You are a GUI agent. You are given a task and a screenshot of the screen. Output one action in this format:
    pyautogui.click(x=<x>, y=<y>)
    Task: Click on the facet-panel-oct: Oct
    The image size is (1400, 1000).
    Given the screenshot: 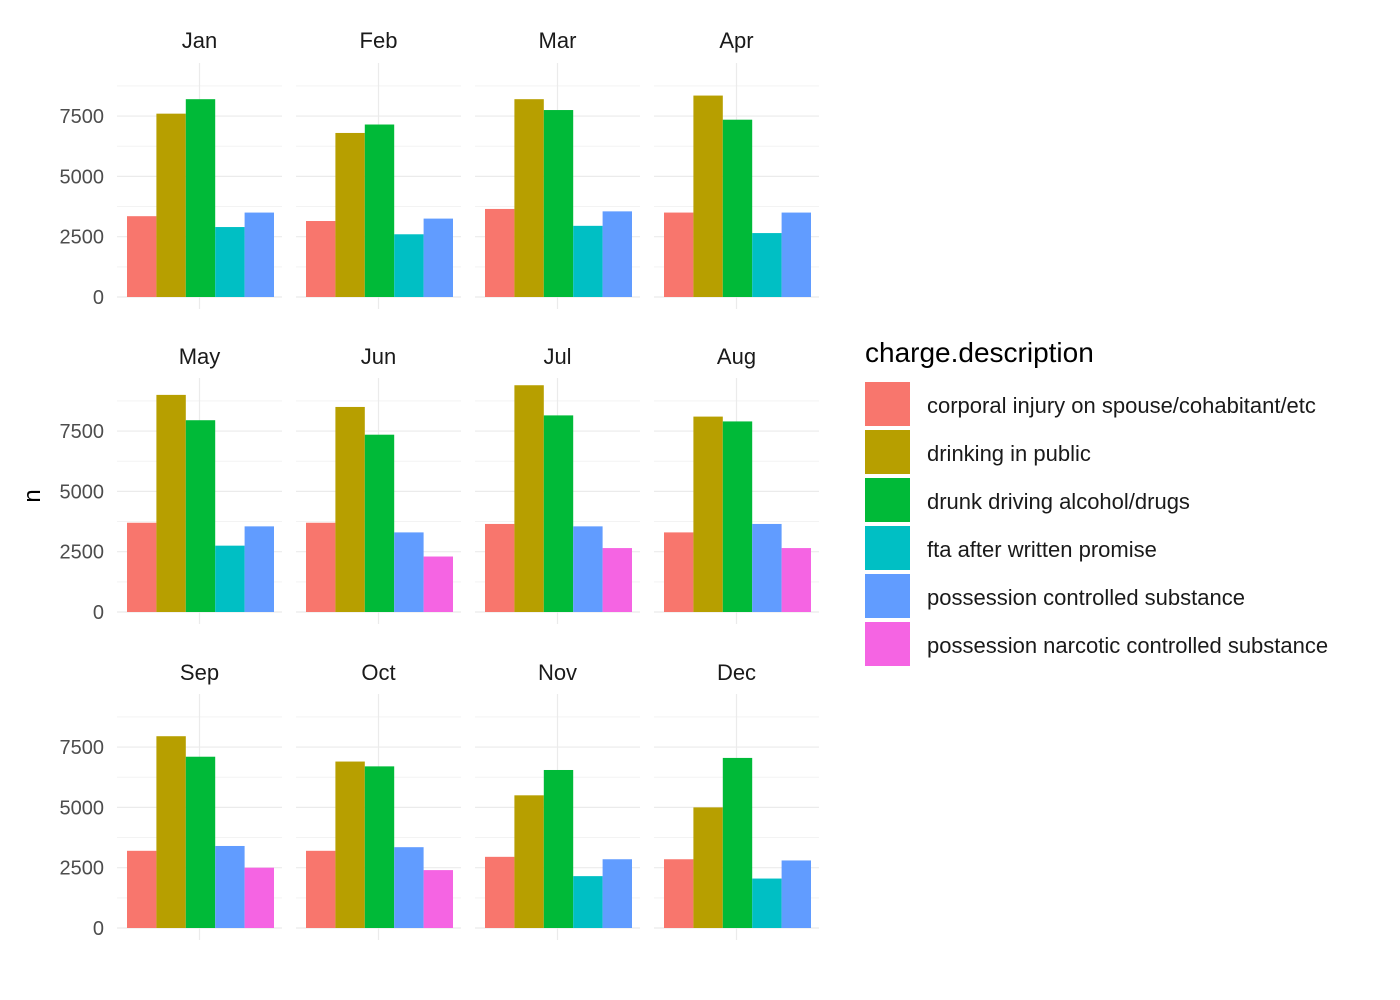 What is the action you would take?
    pyautogui.click(x=378, y=800)
    